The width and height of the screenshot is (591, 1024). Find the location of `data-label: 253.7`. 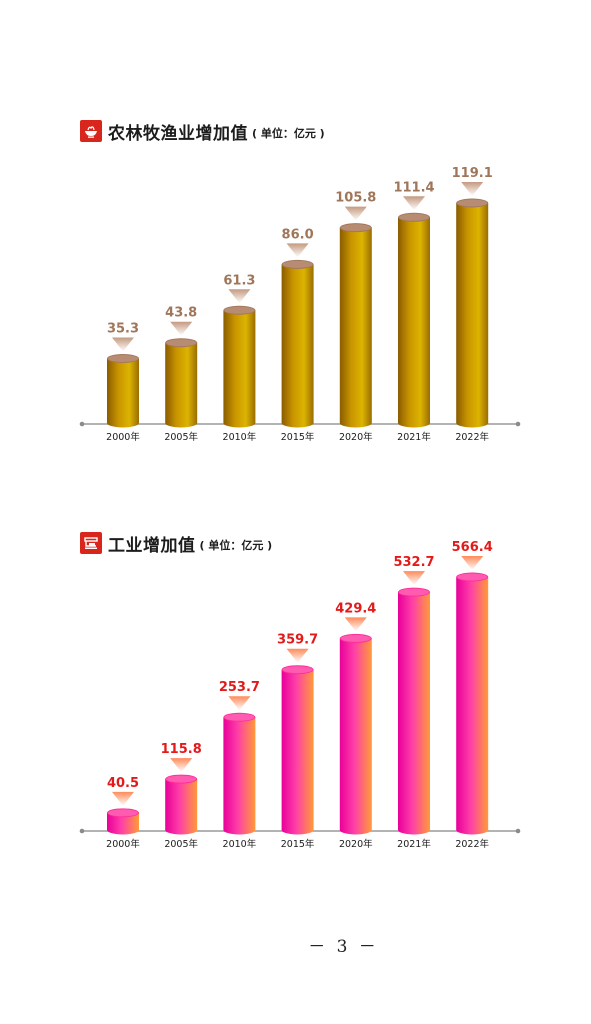

data-label: 253.7 is located at coordinates (239, 687).